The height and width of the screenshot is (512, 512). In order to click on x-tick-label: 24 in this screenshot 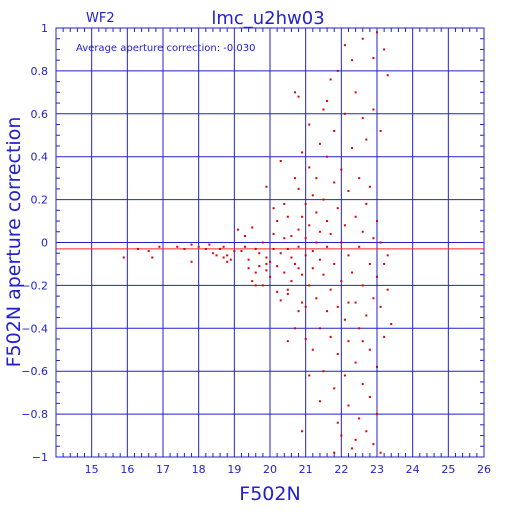, I will do `click(413, 469)`.